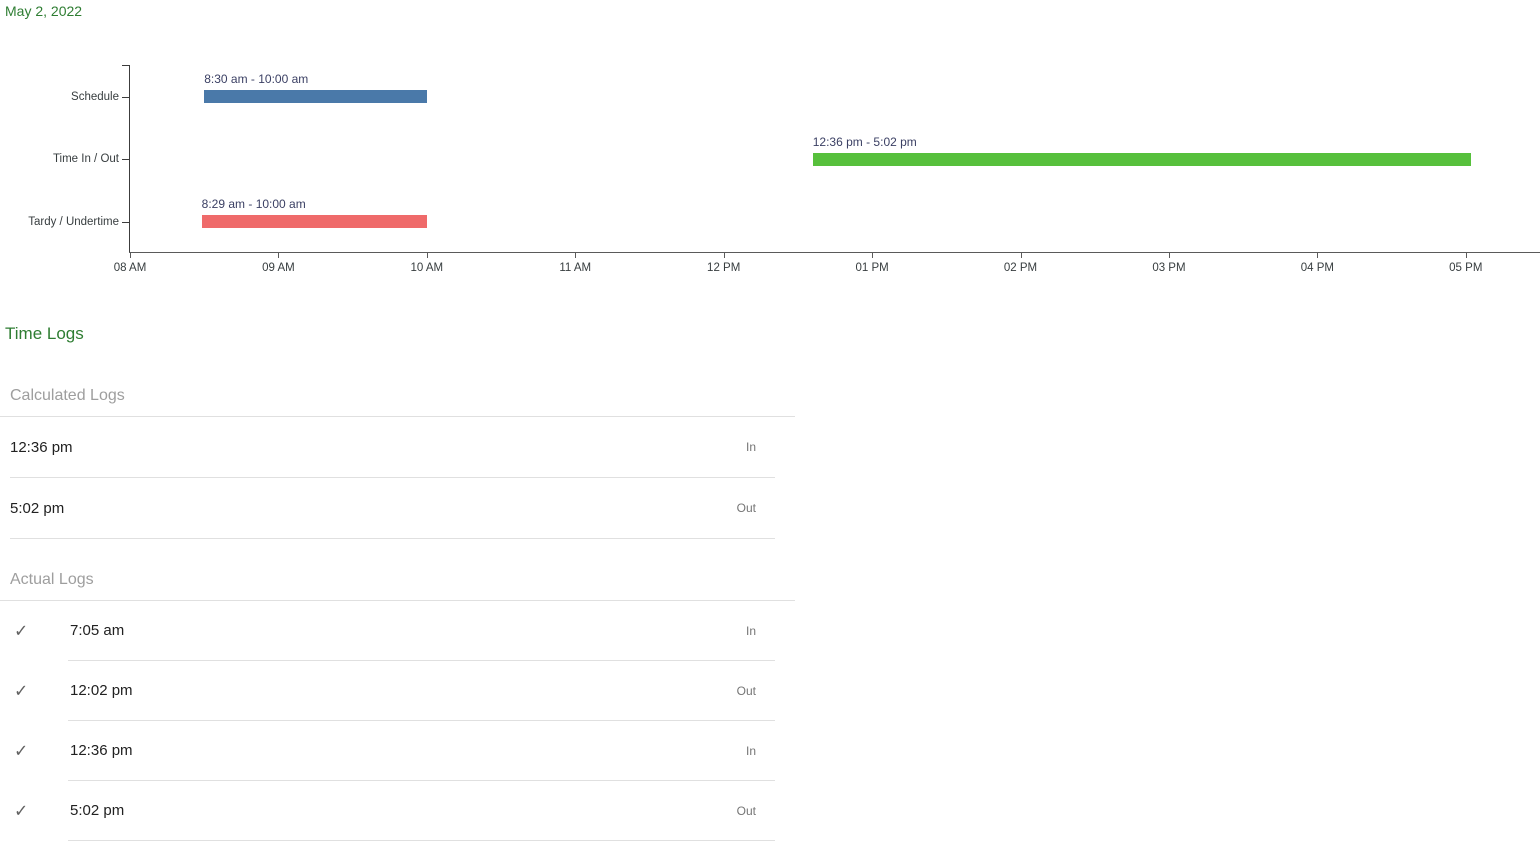 The width and height of the screenshot is (1540, 843). I want to click on calculated-log-row: 12:36 pm In, so click(392, 447).